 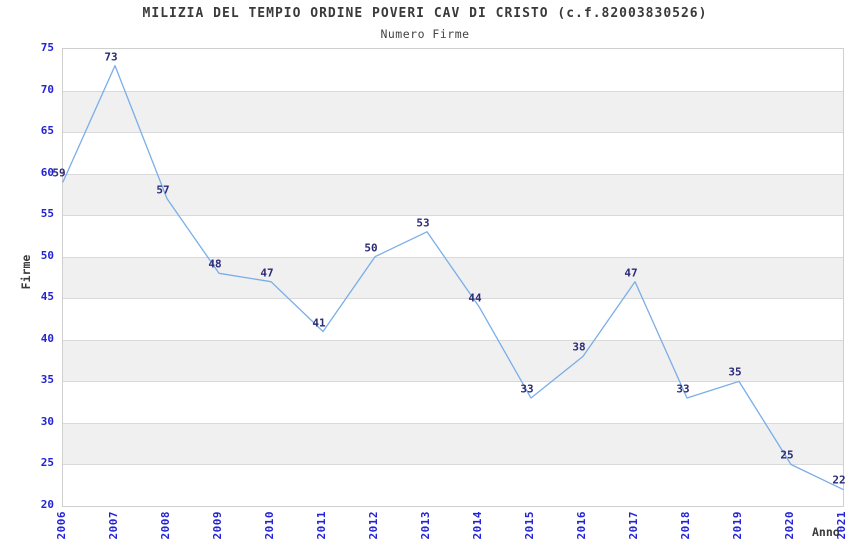 I want to click on x-tick-label: 2007, so click(x=113, y=525).